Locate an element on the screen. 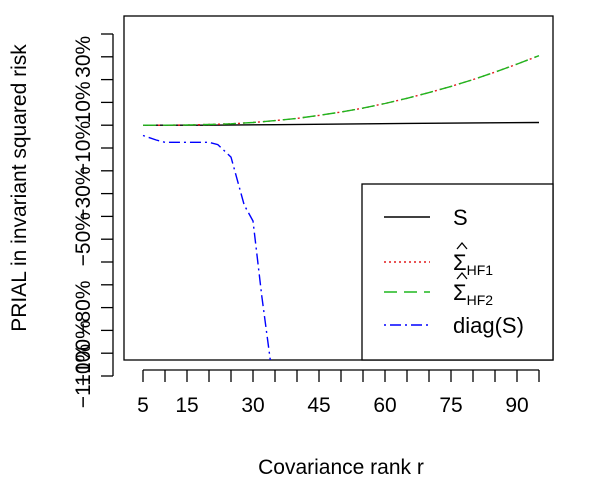 Image resolution: width=598 pixels, height=492 pixels. y-tick-label: 10% is located at coordinates (83, 102).